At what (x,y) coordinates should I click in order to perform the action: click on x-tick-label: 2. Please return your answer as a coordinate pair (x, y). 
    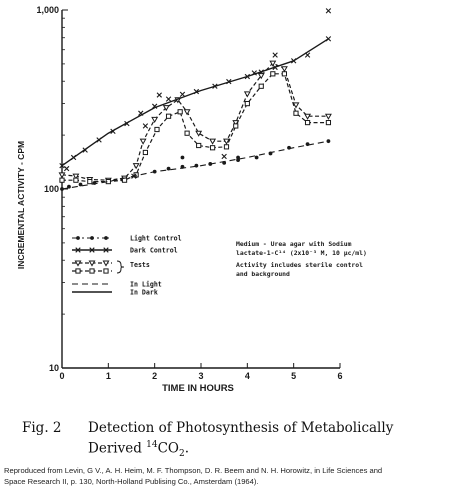
    Looking at the image, I should click on (154, 376).